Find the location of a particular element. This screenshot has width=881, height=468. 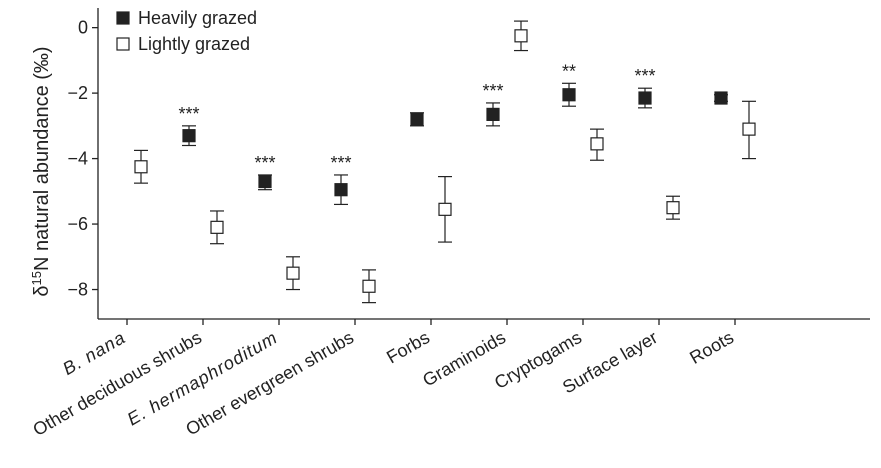

y-axis-label: δ15N natural abundance (‰) is located at coordinates (41, 171).